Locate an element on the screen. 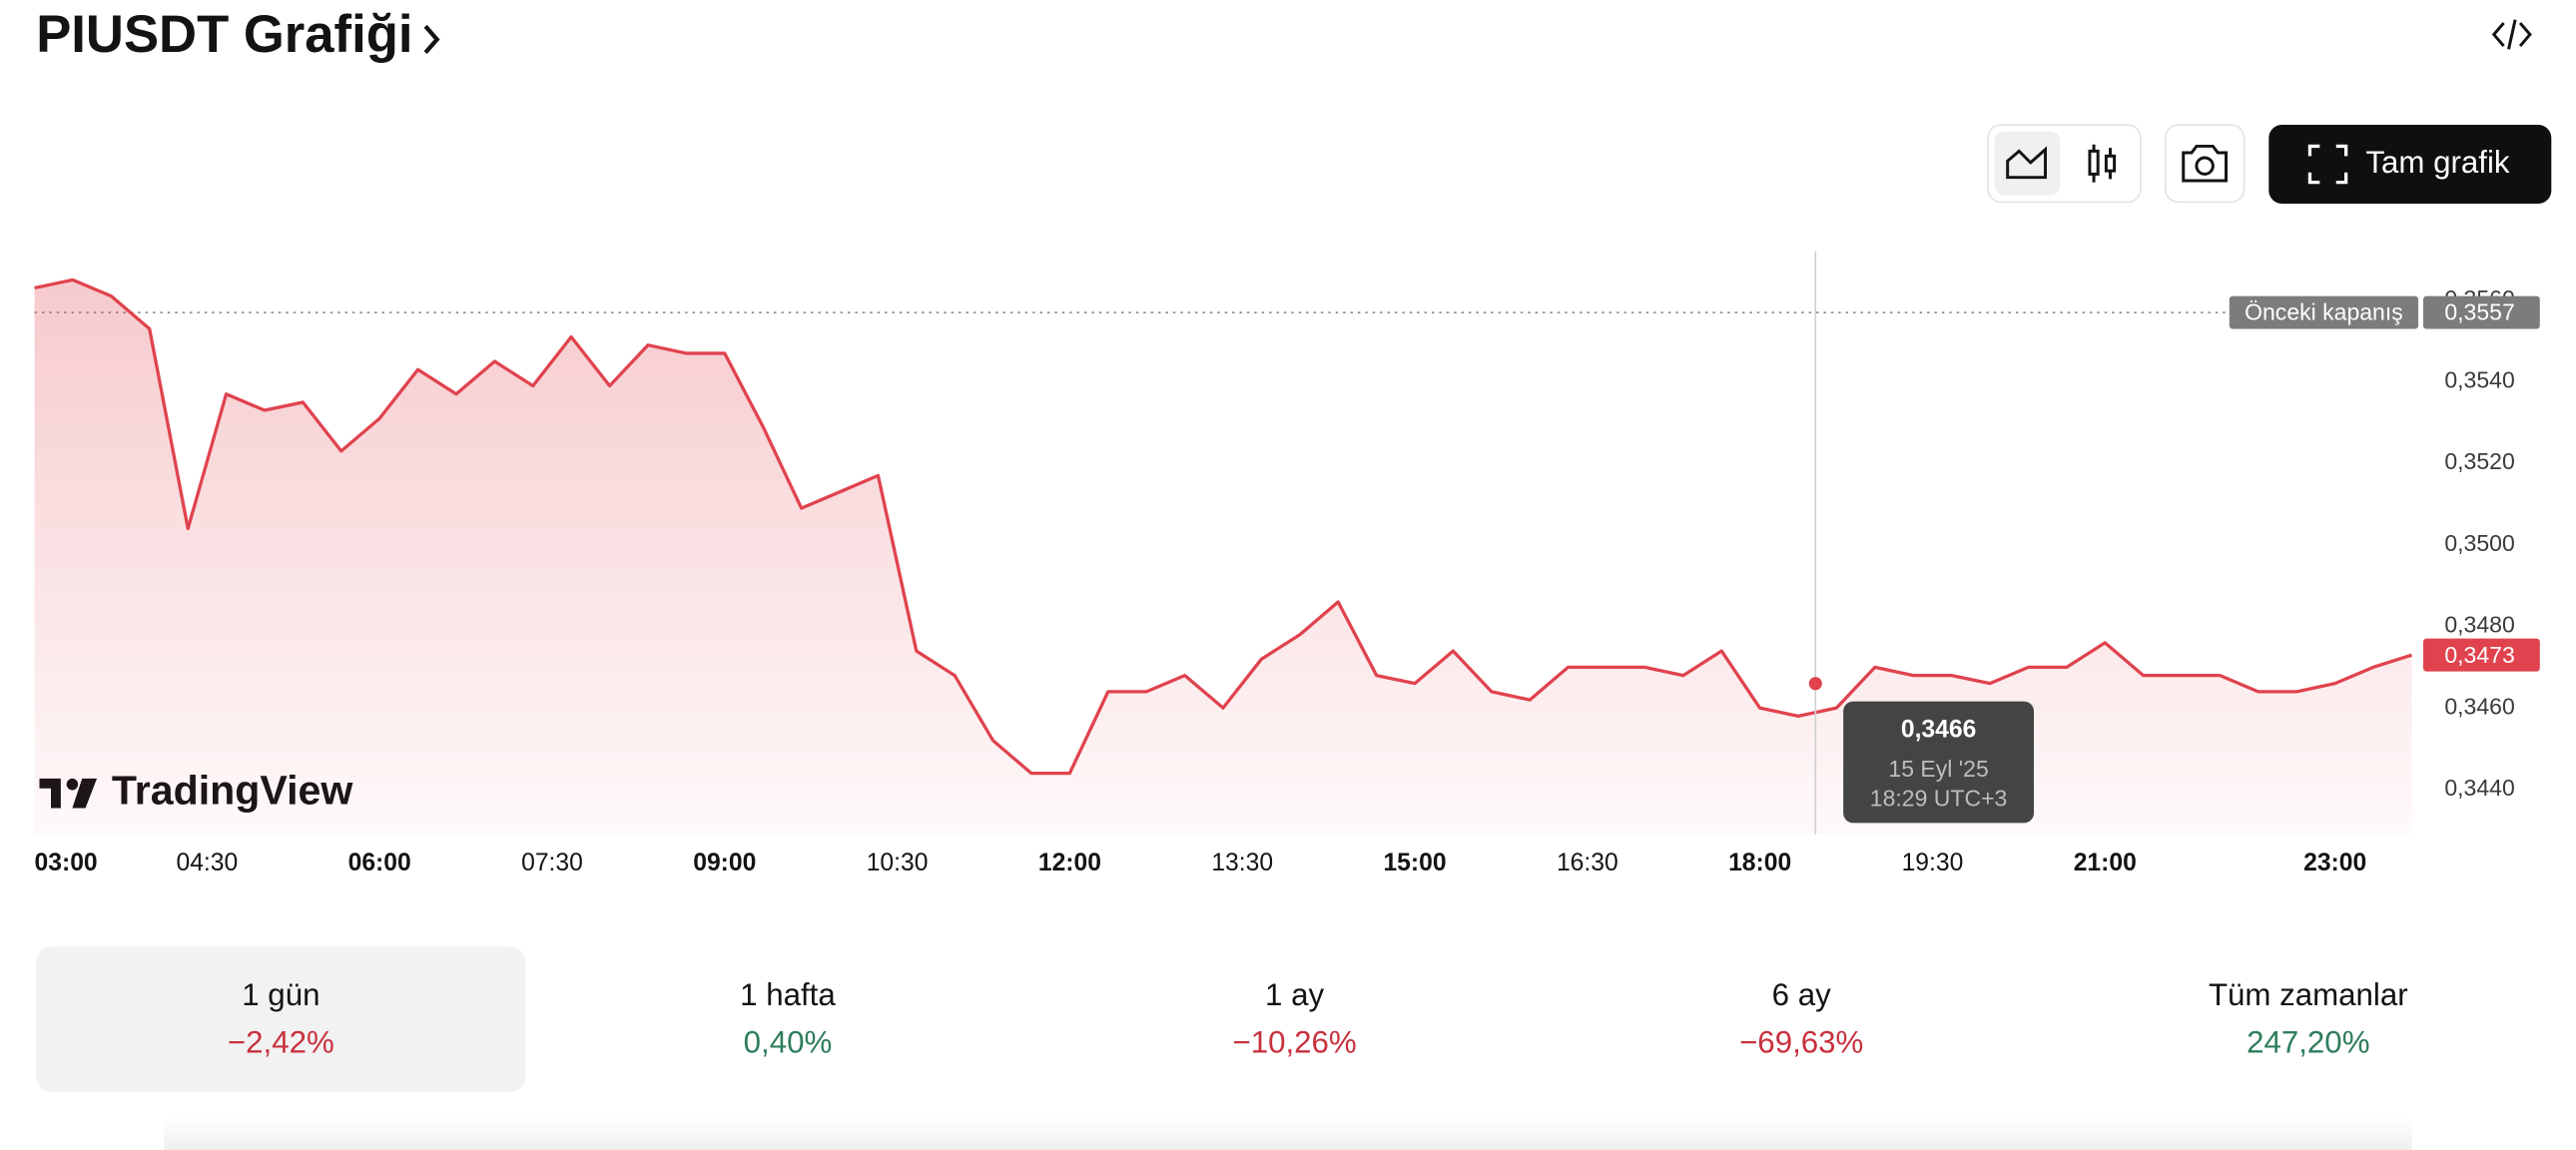 This screenshot has width=2576, height=1150. x-tick-label: 18:00 is located at coordinates (1759, 863).